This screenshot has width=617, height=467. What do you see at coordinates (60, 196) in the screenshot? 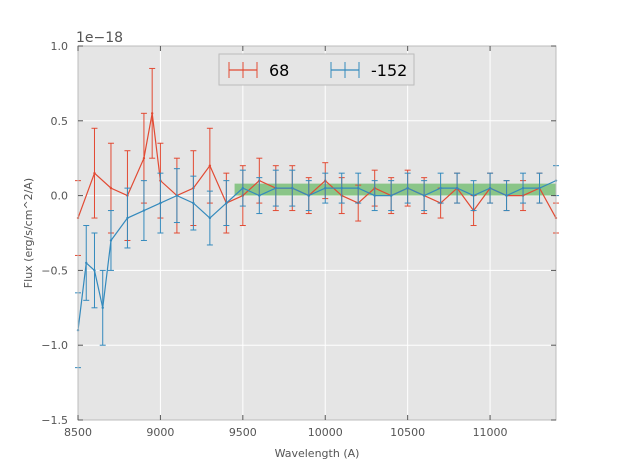
I see `y-tick-label: 0.0` at bounding box center [60, 196].